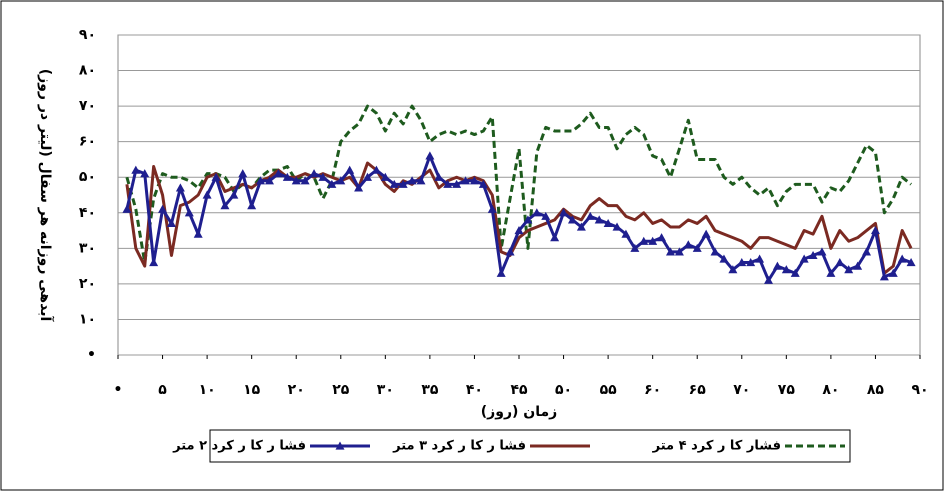 The image size is (944, 491). What do you see at coordinates (385, 390) in the screenshot?
I see `x-tick-label: ۳۰` at bounding box center [385, 390].